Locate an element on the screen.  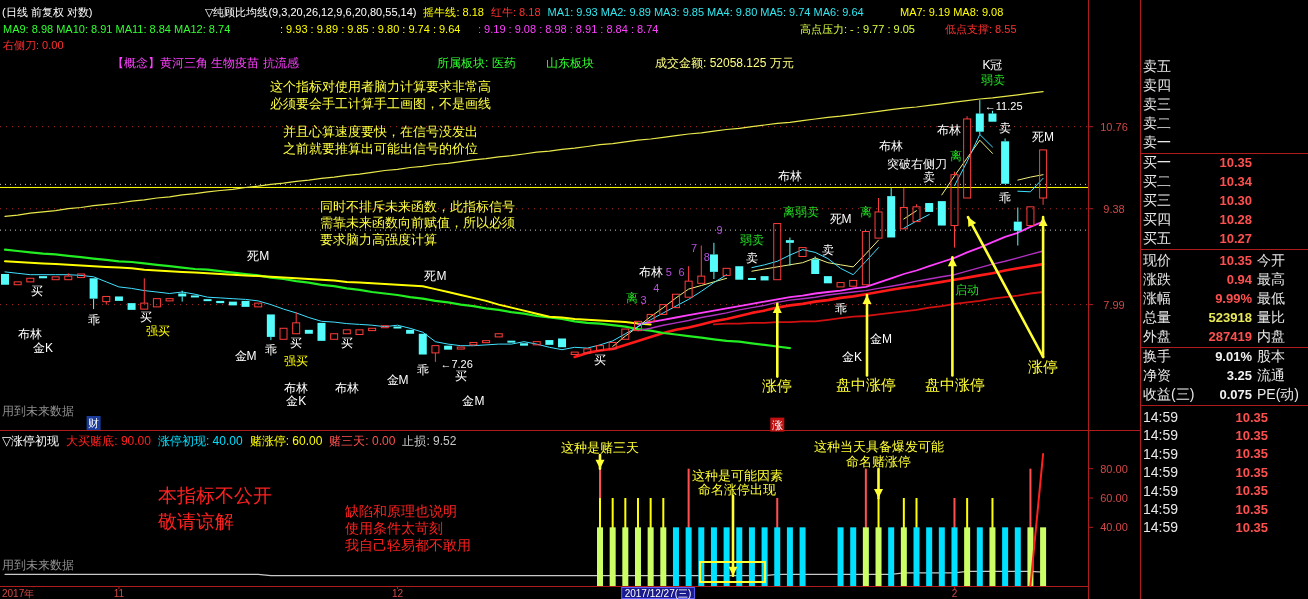
text: 赌涨停: 60.00 is located at coordinates (286, 441).